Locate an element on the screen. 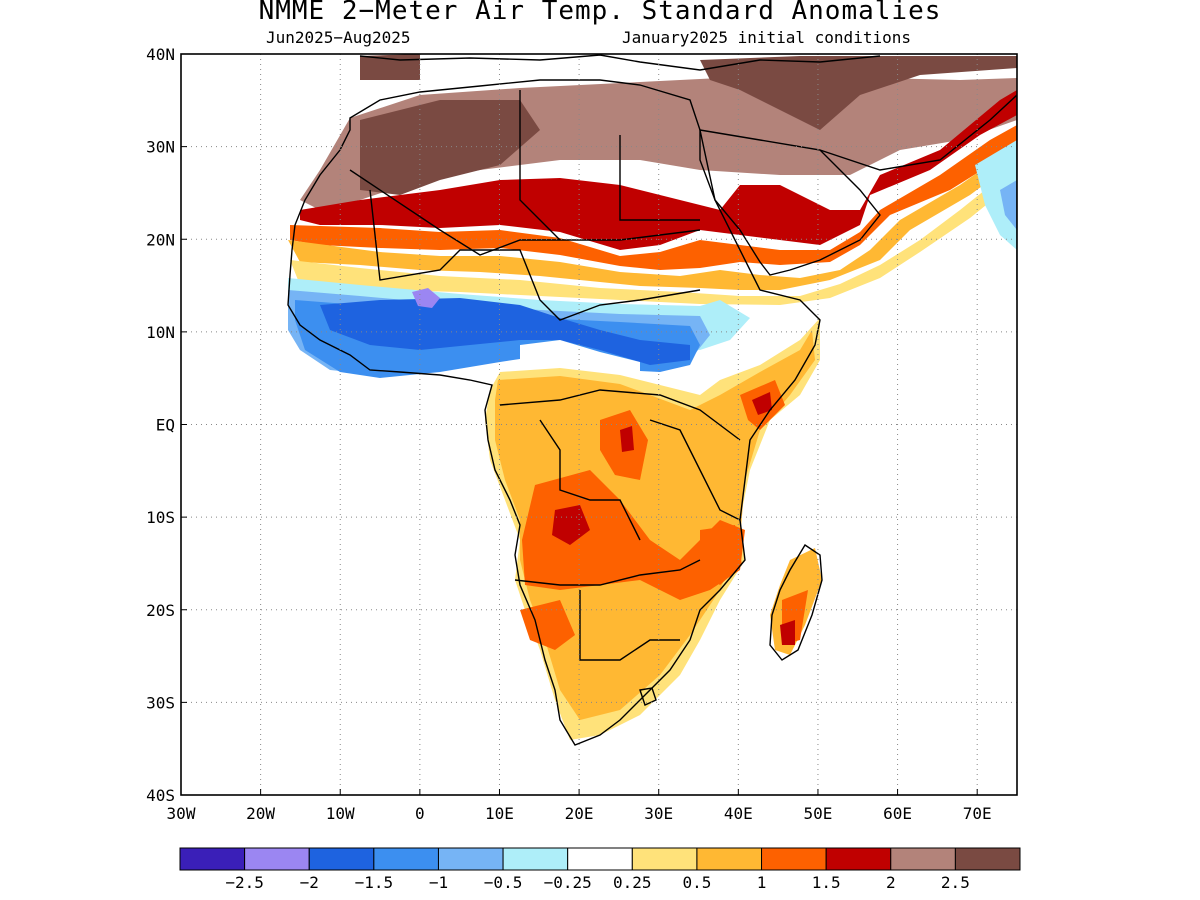 The height and width of the screenshot is (900, 1200). colorbar-label: 0.5 is located at coordinates (696, 882).